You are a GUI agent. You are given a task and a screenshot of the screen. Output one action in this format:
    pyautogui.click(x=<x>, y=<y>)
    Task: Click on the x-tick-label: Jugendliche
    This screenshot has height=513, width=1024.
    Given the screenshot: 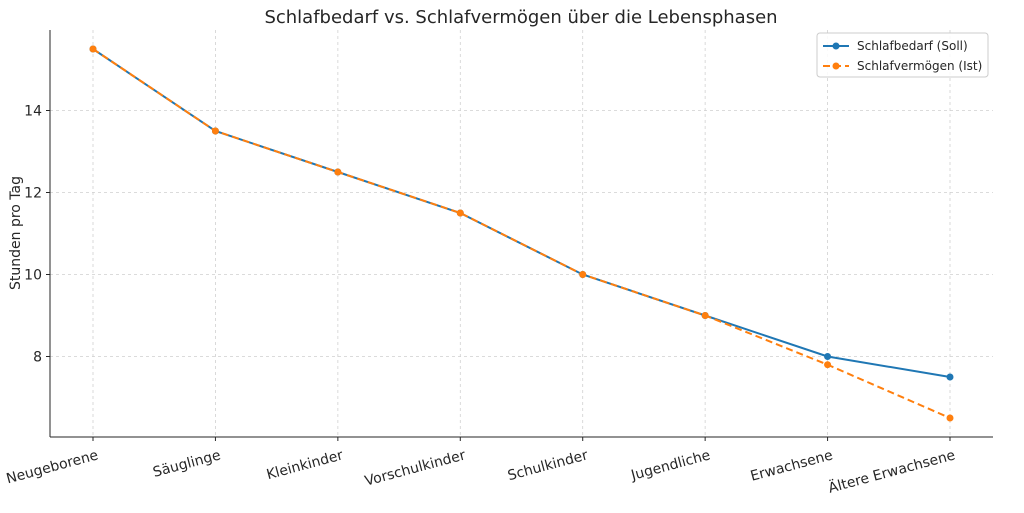 What is the action you would take?
    pyautogui.click(x=671, y=465)
    